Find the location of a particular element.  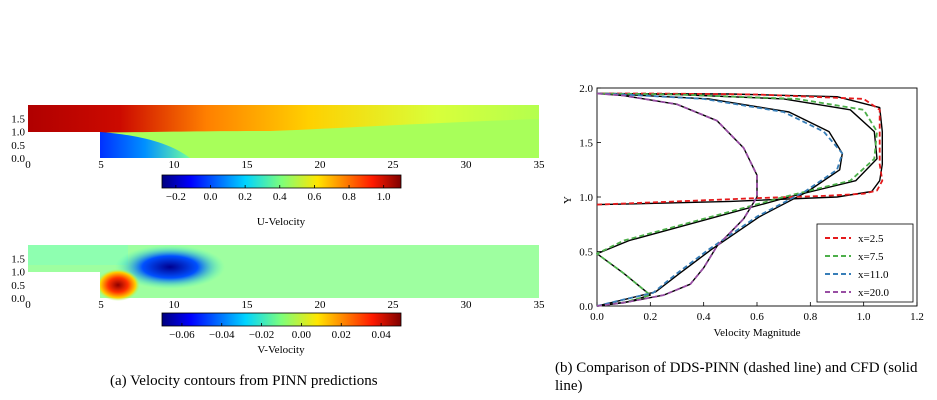

colorbar-tick-label: −0.06 is located at coordinates (182, 335).